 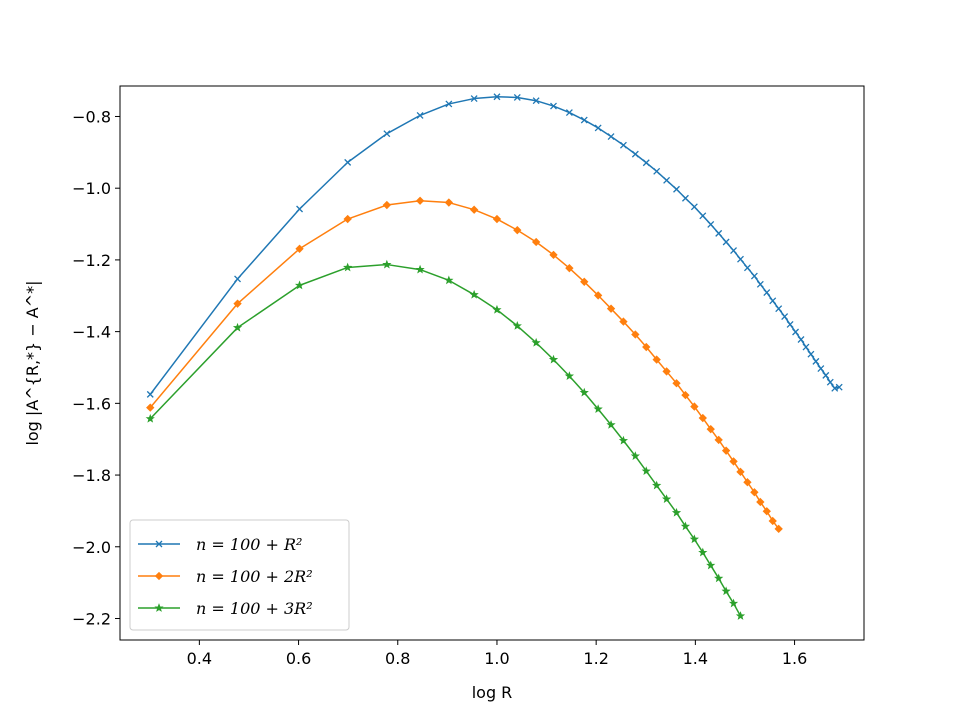 What do you see at coordinates (91, 547) in the screenshot?
I see `y-tick-label: −2.0` at bounding box center [91, 547].